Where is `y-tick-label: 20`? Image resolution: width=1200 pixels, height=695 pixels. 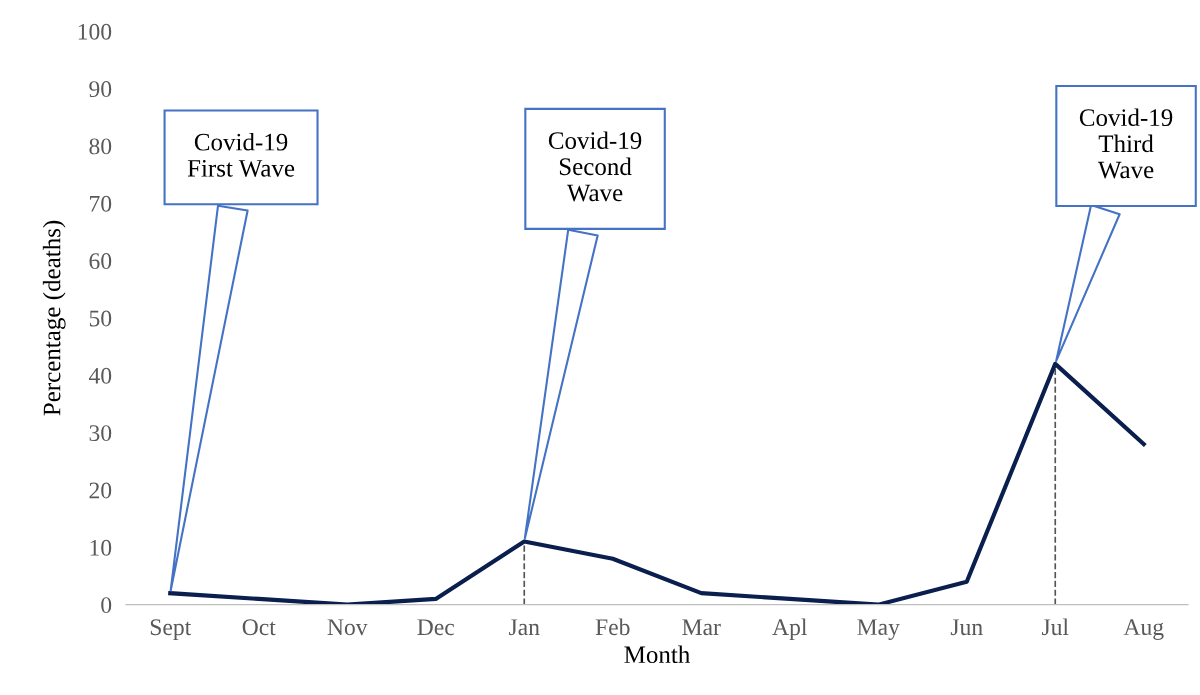
y-tick-label: 20 is located at coordinates (100, 490).